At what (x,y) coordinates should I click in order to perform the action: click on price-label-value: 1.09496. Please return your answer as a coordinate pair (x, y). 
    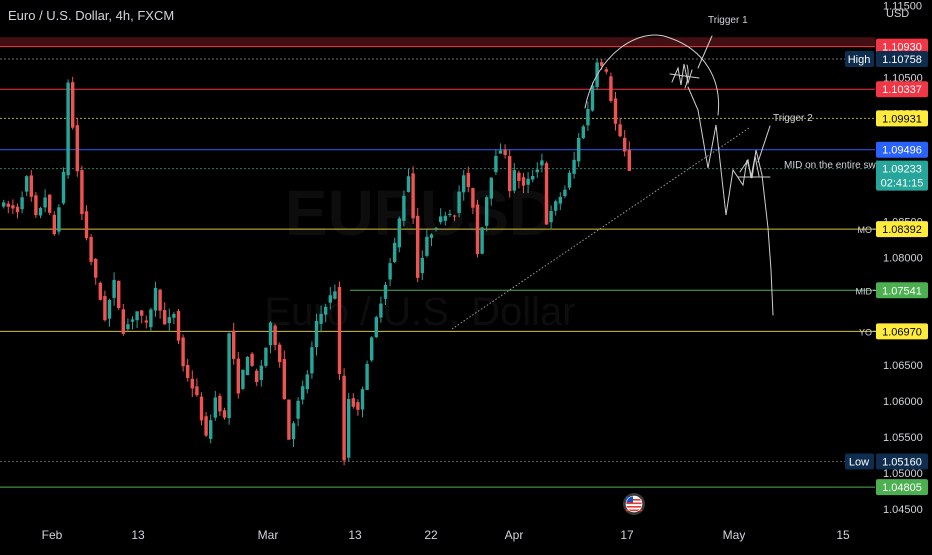
    Looking at the image, I should click on (902, 151).